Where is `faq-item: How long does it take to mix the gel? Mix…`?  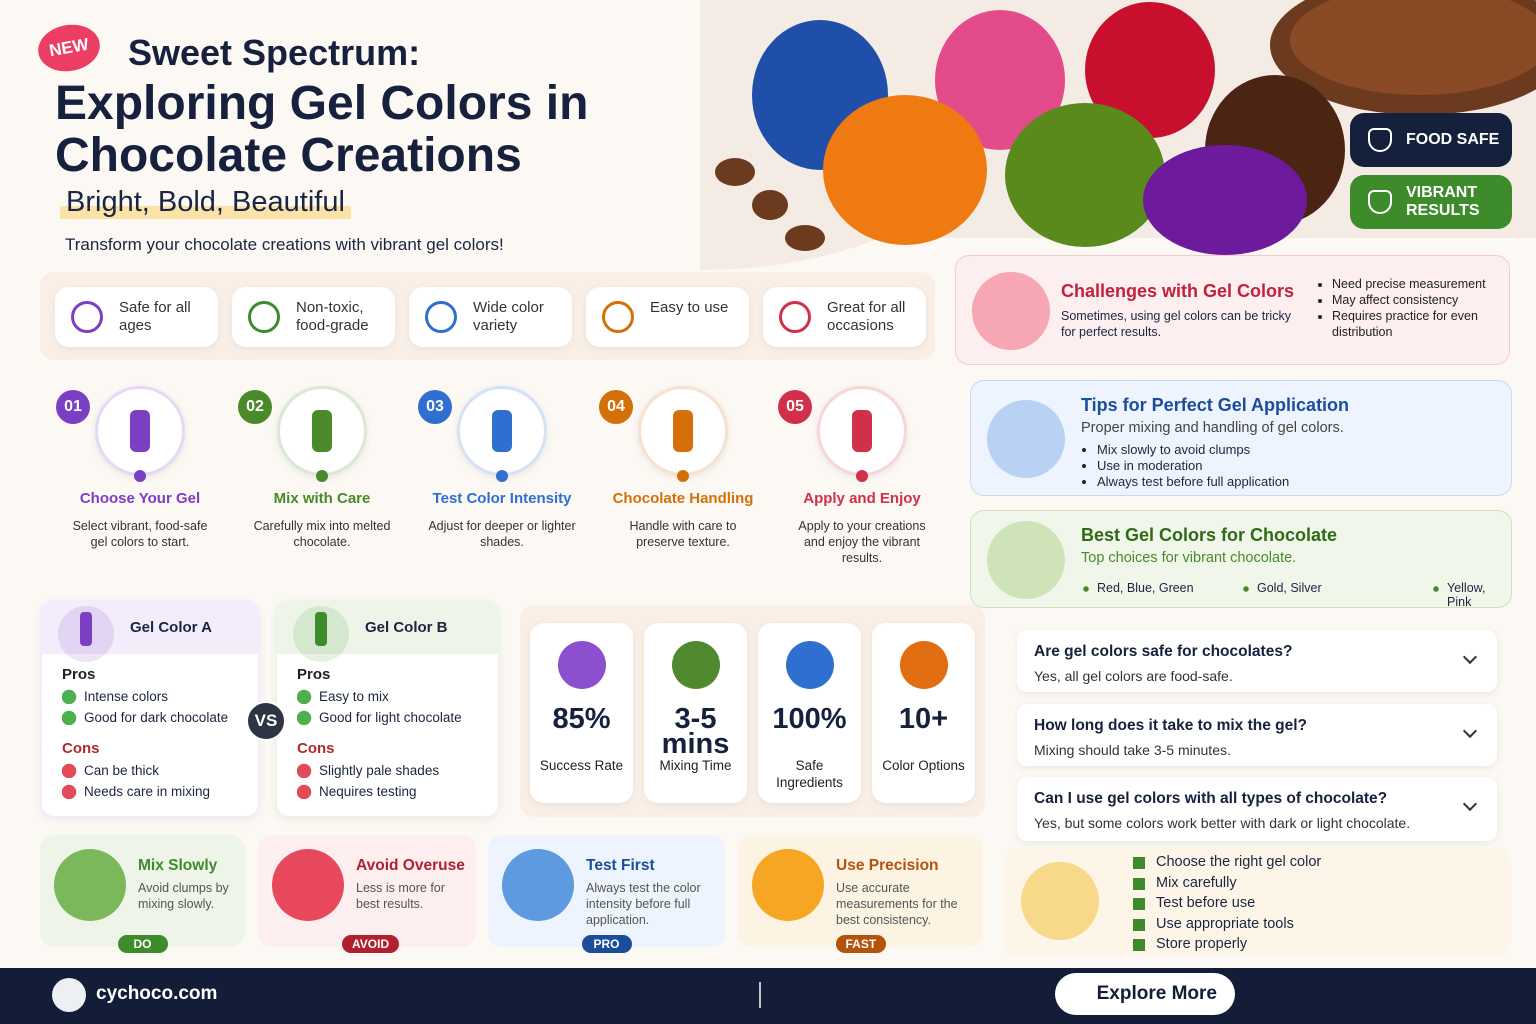
faq-item: How long does it take to mix the gel? Mix… is located at coordinates (1257, 735).